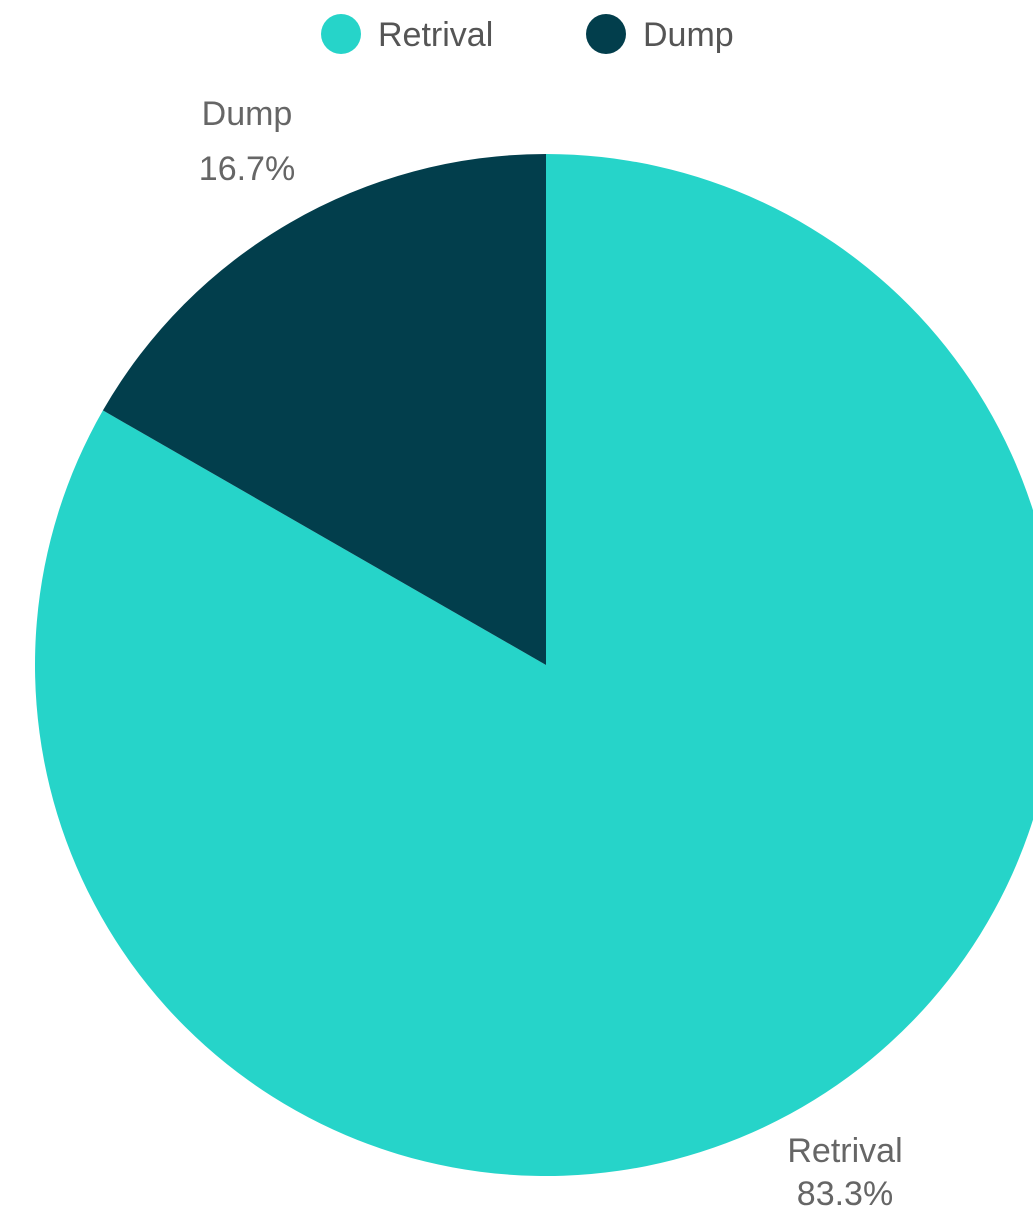 The width and height of the screenshot is (1033, 1228). I want to click on slice-label-dump: Dump, so click(247, 114).